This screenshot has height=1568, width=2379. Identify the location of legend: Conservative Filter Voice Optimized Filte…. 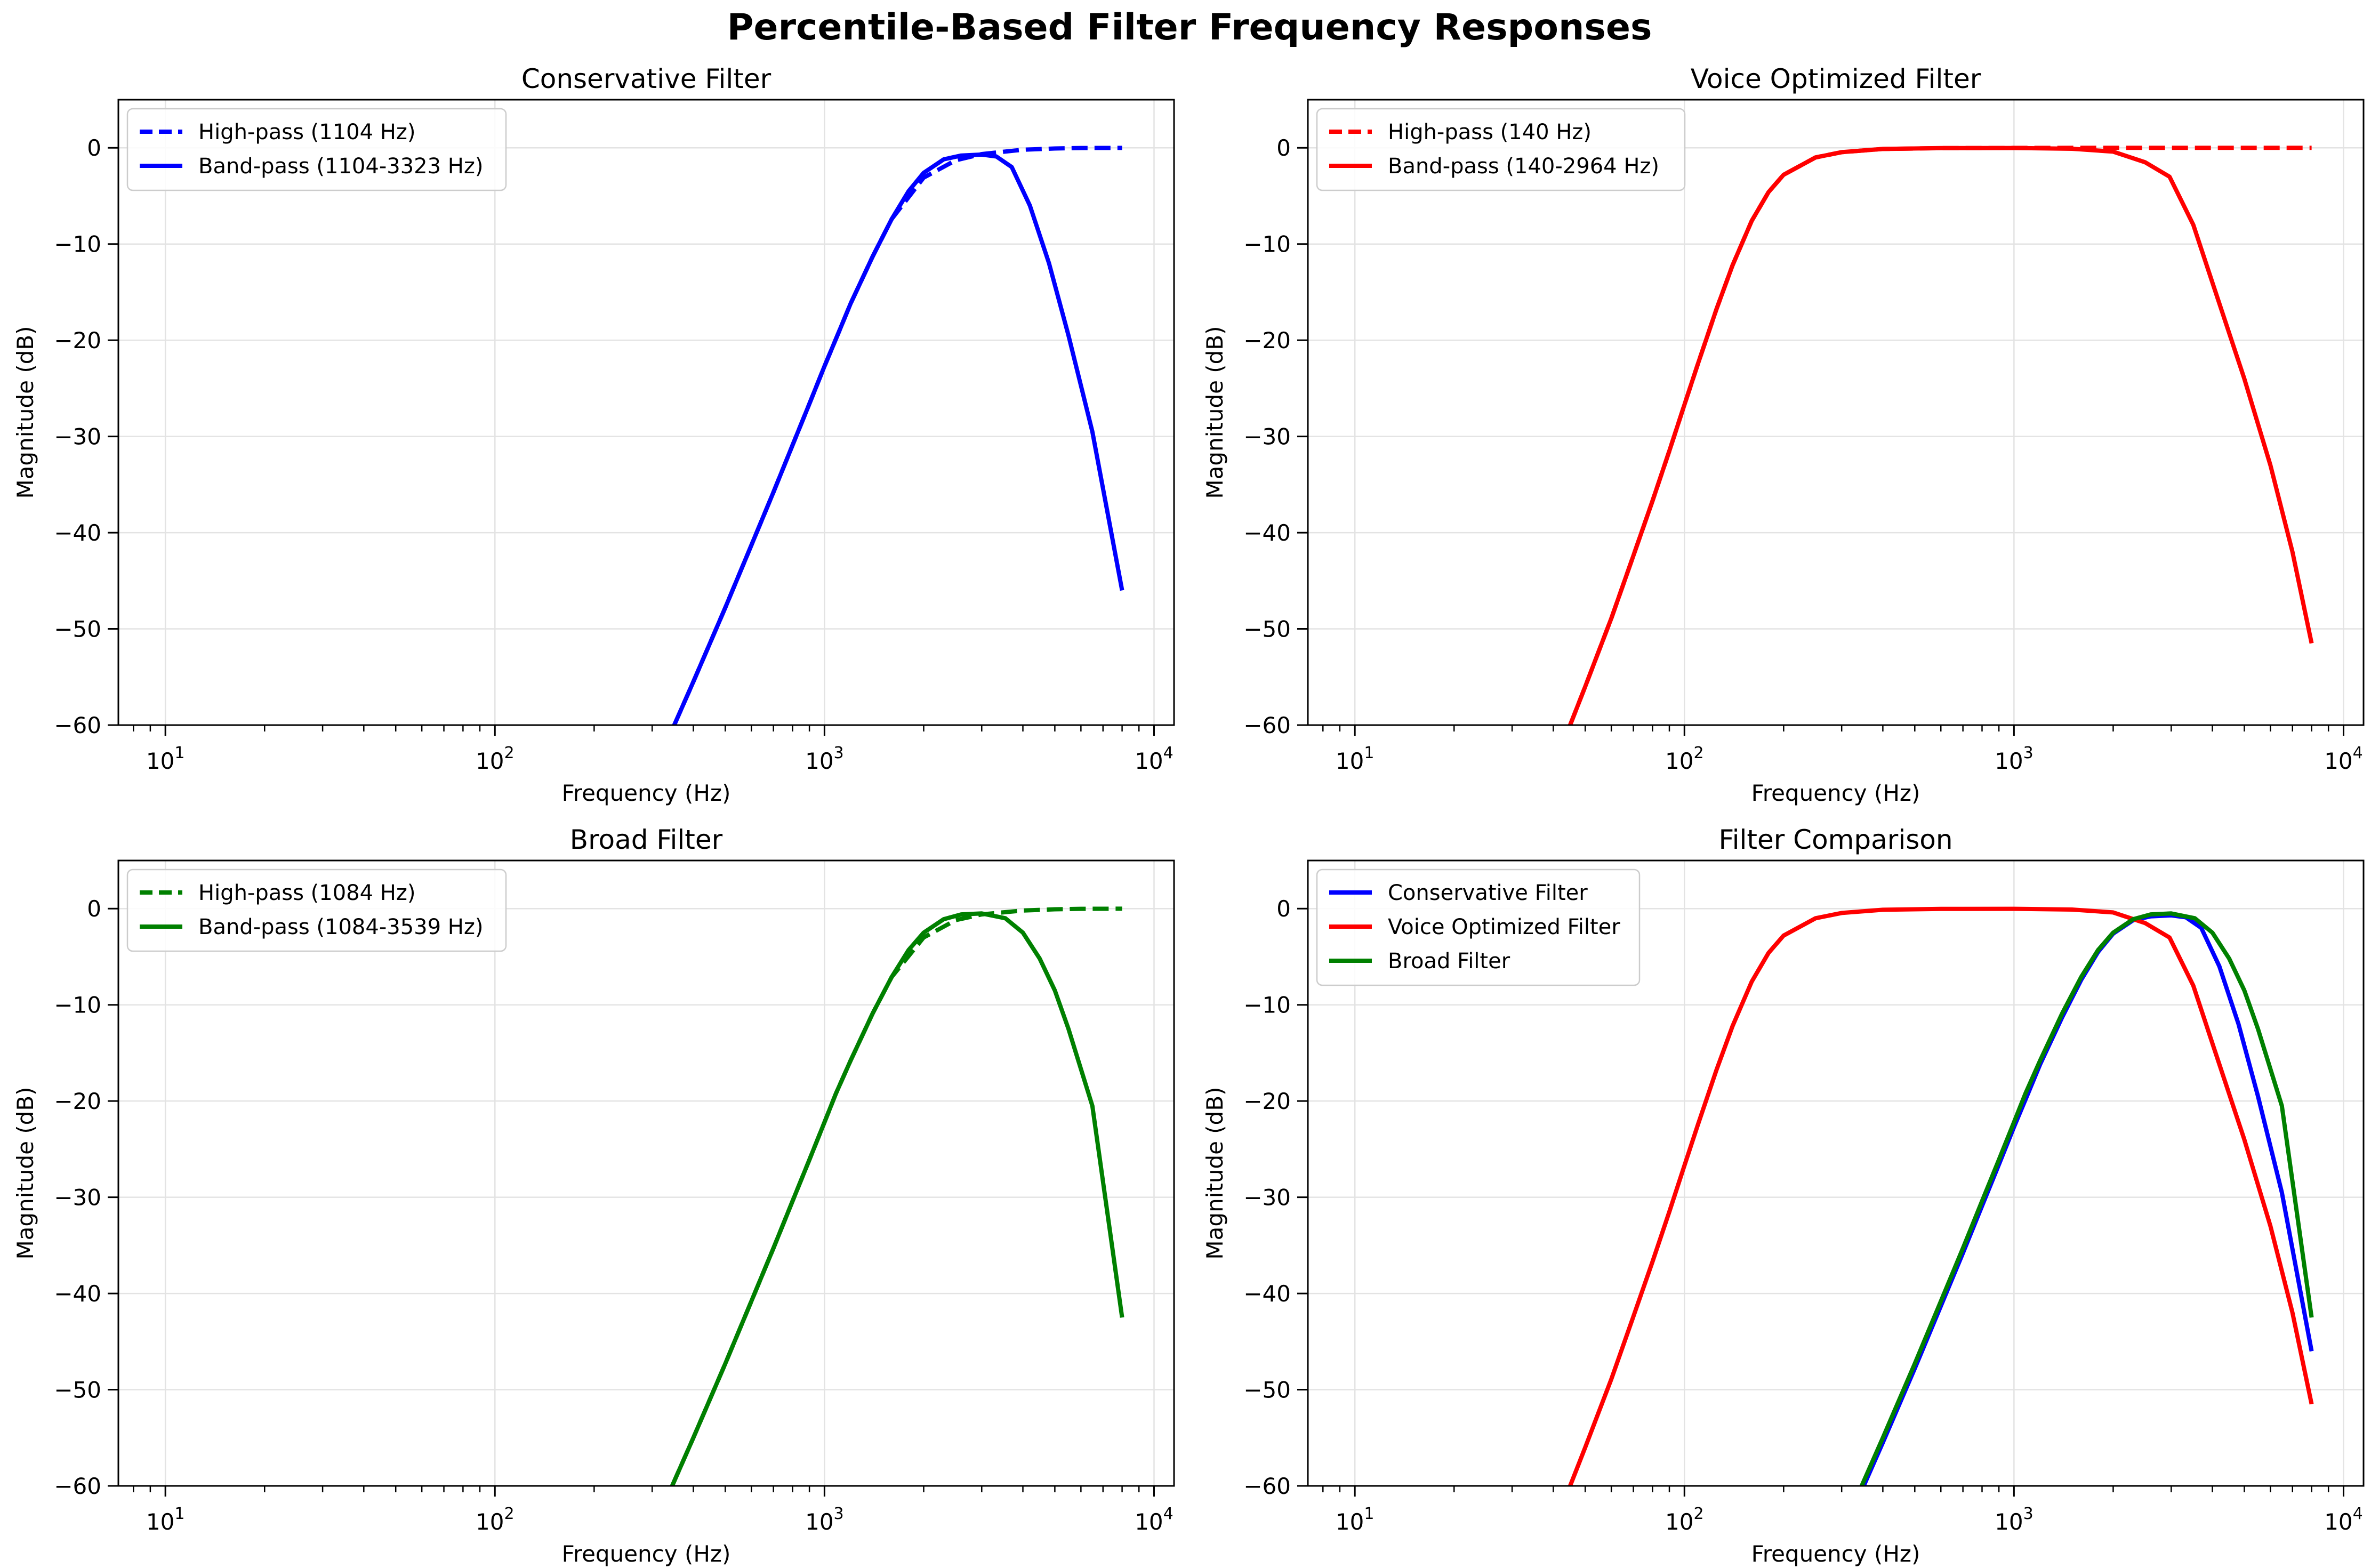
(1478, 927).